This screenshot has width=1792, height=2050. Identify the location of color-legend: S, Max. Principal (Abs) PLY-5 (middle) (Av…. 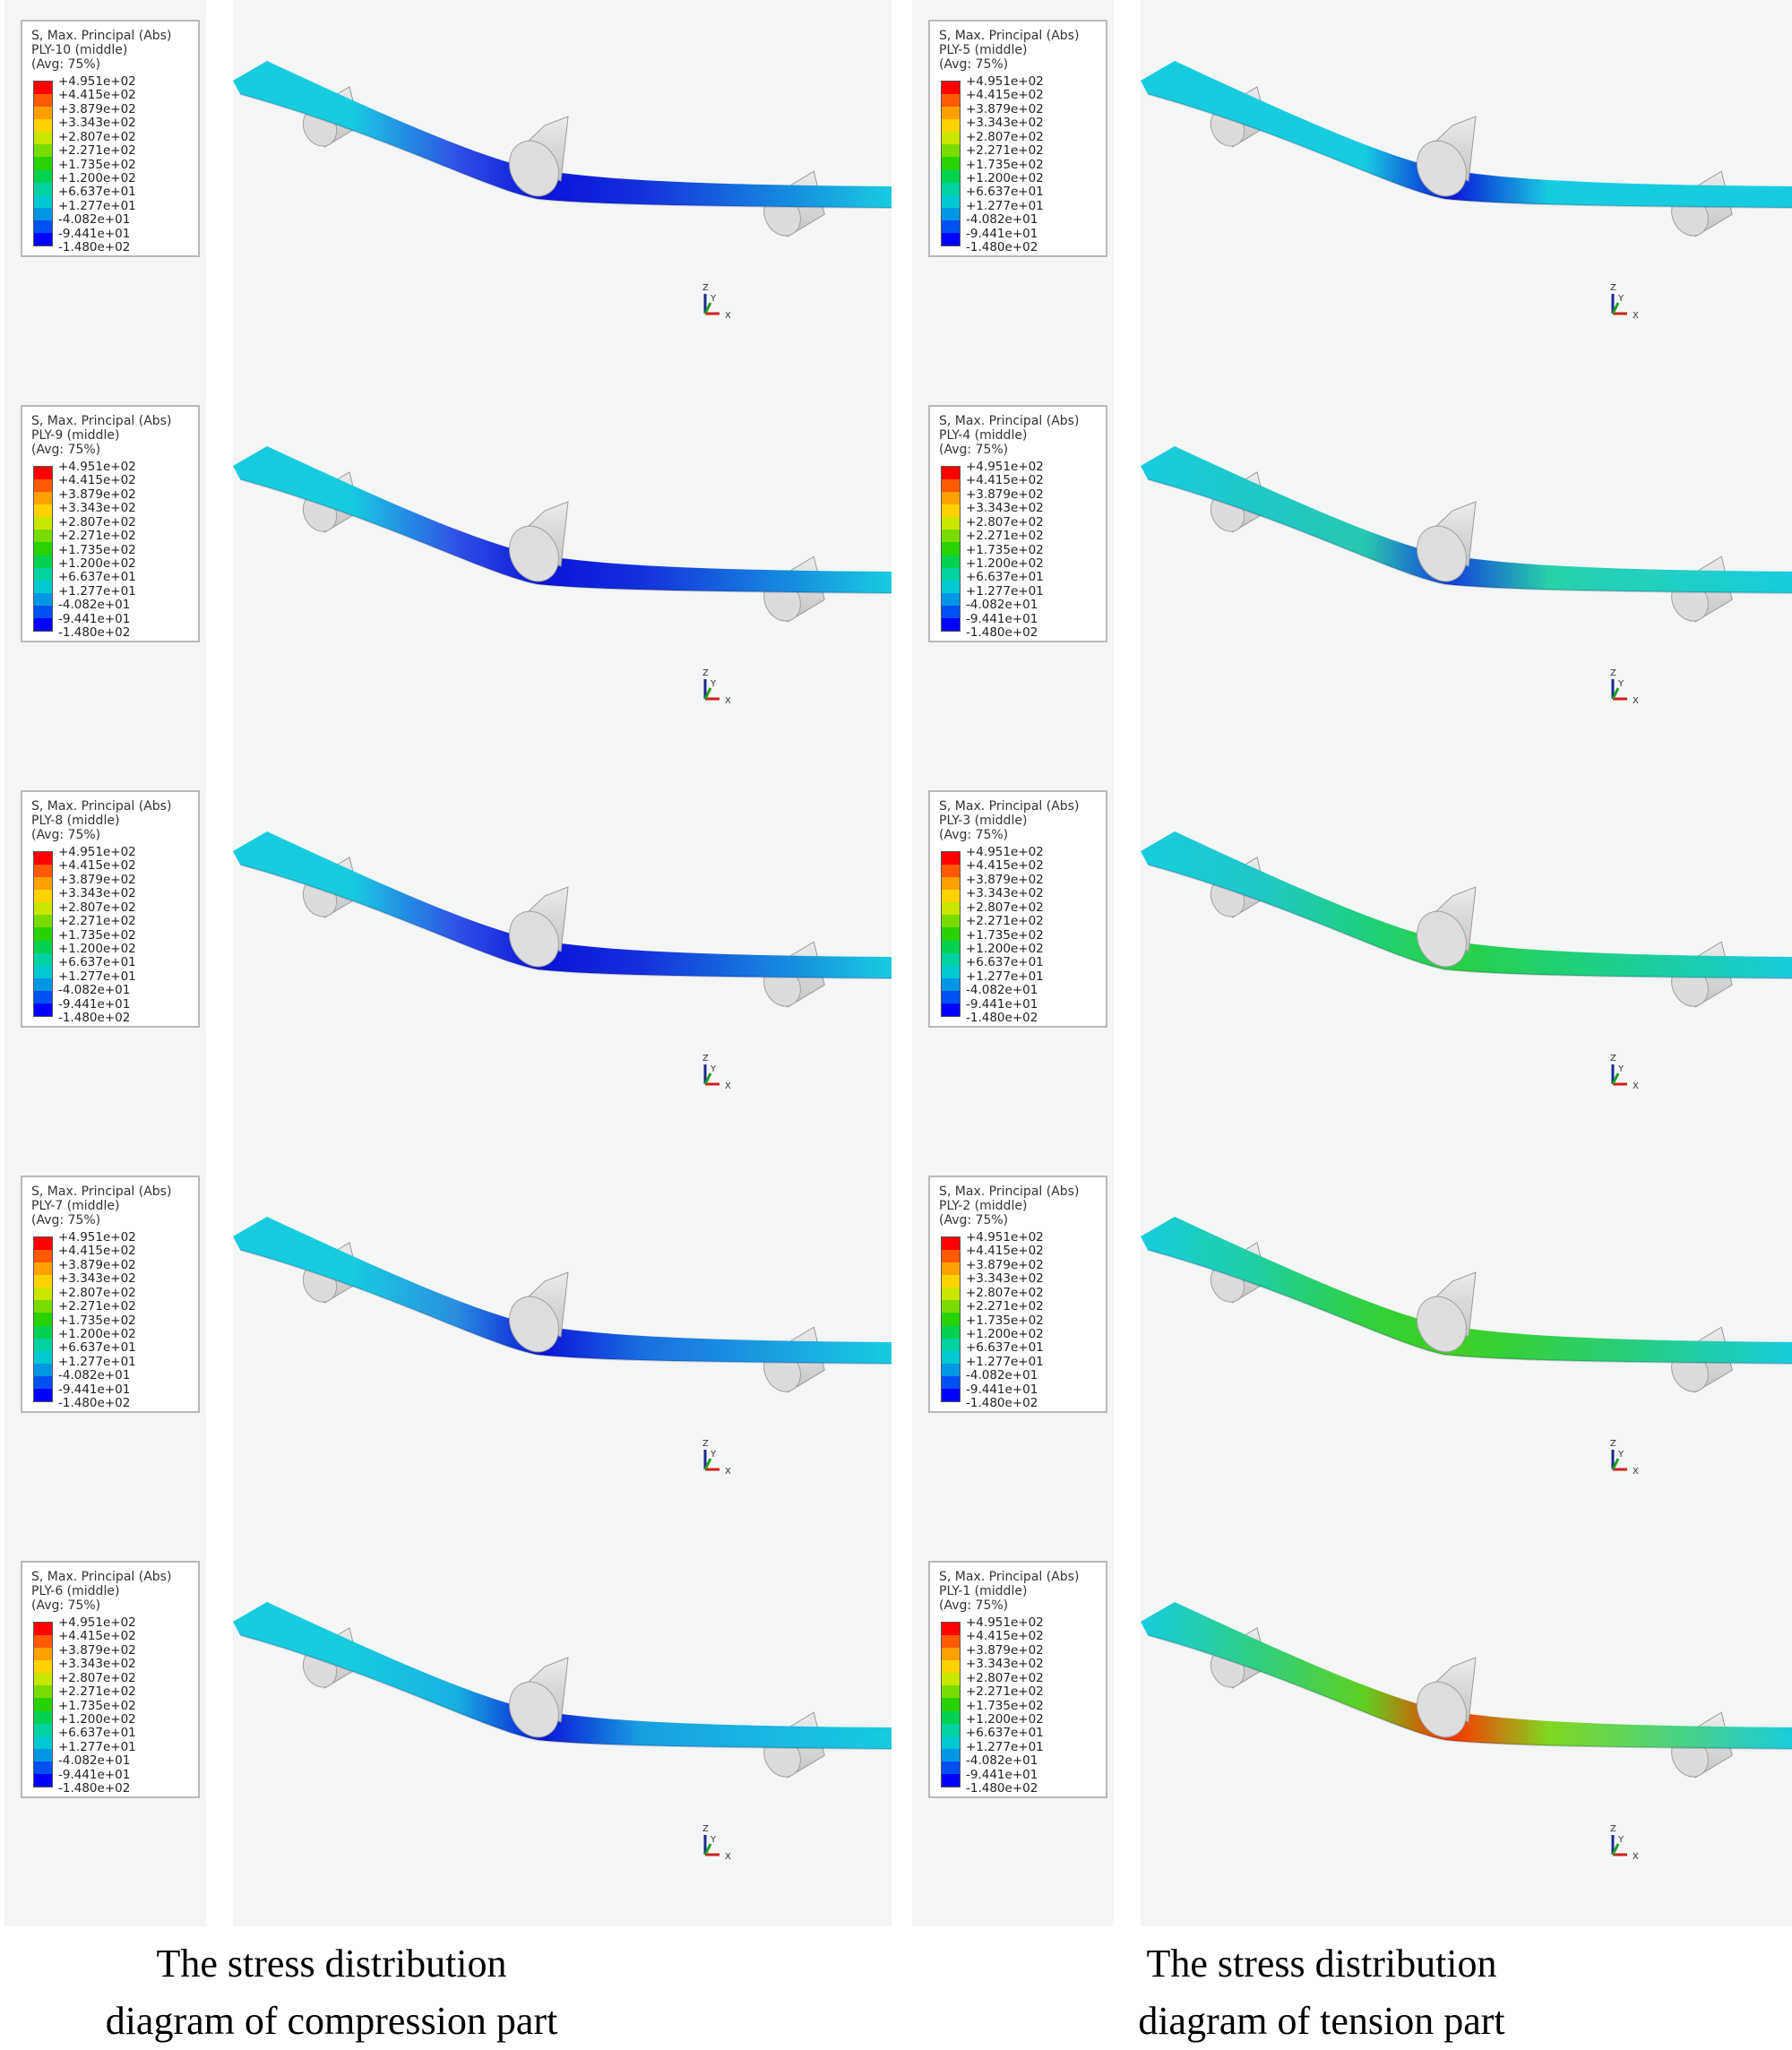
(1018, 138).